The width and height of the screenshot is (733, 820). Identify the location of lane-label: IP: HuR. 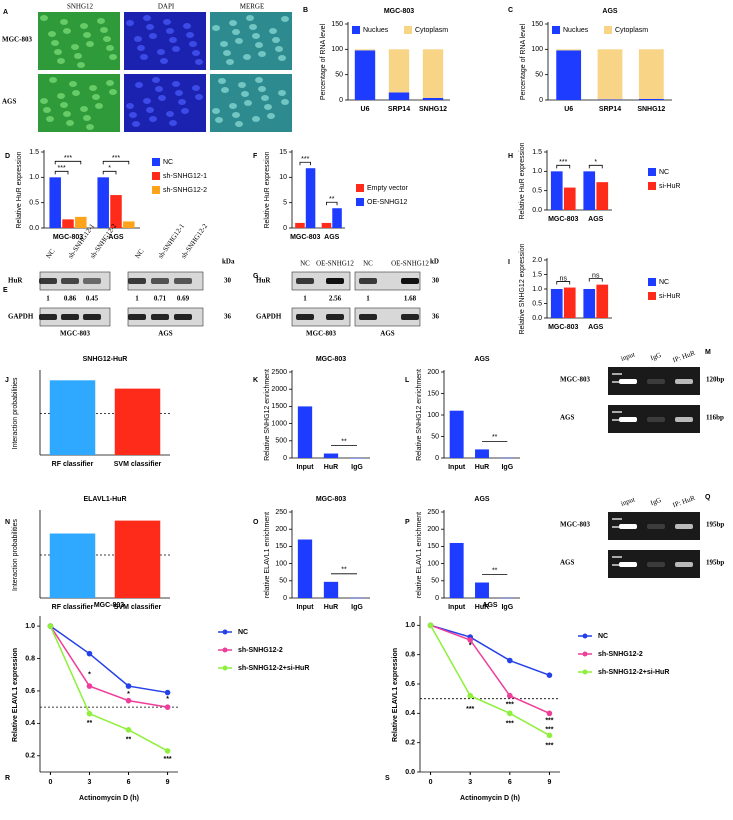
(684, 357).